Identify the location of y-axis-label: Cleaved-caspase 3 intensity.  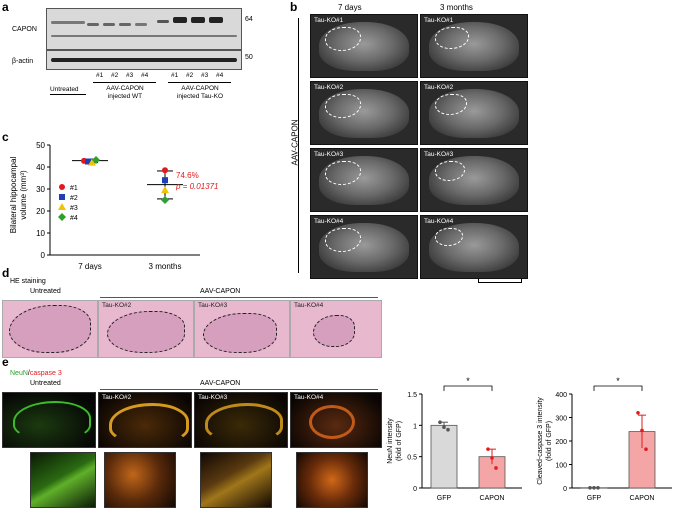
(540, 441).